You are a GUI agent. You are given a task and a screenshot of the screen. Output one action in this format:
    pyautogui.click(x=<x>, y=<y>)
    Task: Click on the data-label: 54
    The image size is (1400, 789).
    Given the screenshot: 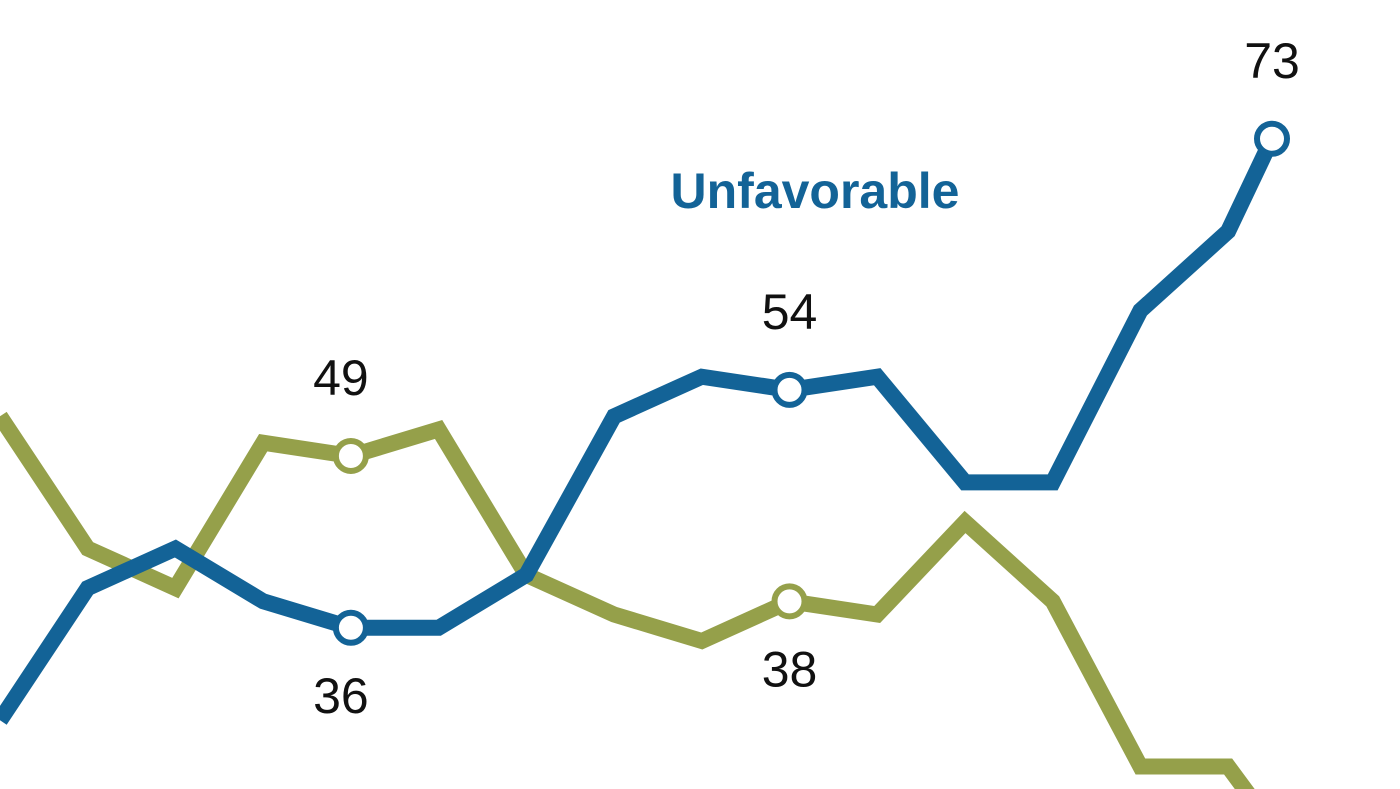 What is the action you would take?
    pyautogui.click(x=790, y=312)
    